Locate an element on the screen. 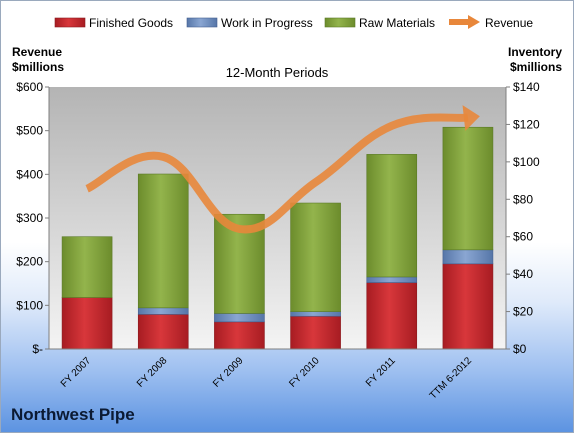  legend-label-raw-materials: Raw Materials is located at coordinates (397, 23).